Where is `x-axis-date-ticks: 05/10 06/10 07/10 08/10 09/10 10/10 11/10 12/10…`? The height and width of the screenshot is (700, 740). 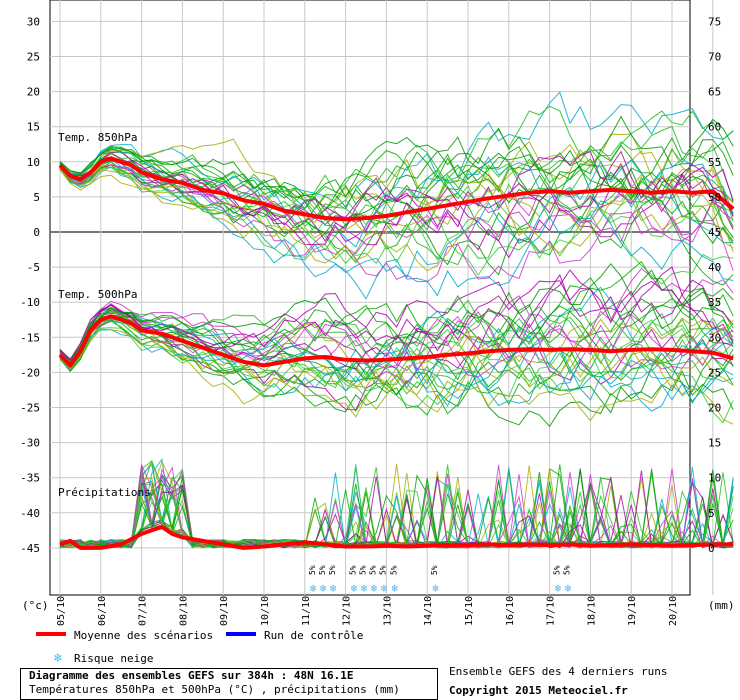
x-axis-date-ticks: 05/10 06/10 07/10 08/10 09/10 10/10 11/10 12/10… is located at coordinates (367, 611).